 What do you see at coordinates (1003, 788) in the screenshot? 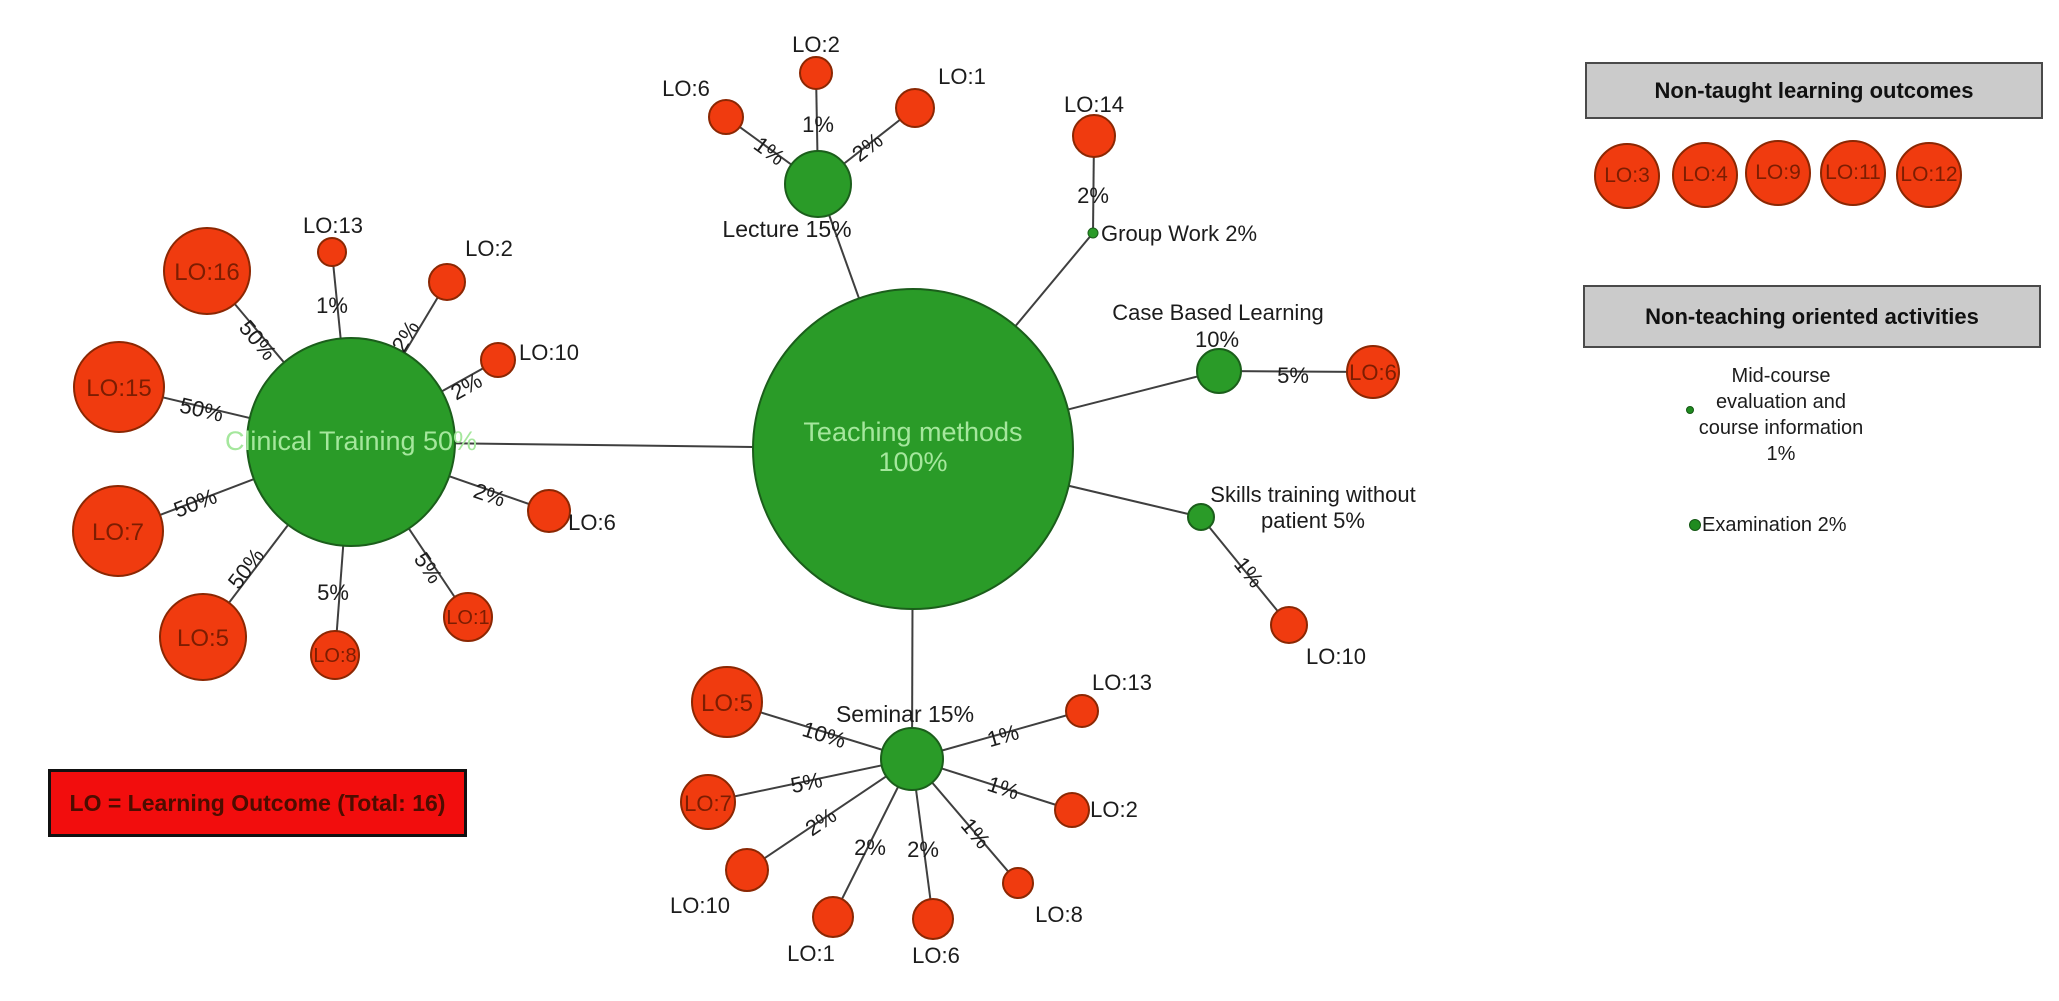
I see `edge-label-seminar-sem_lo2: 1%` at bounding box center [1003, 788].